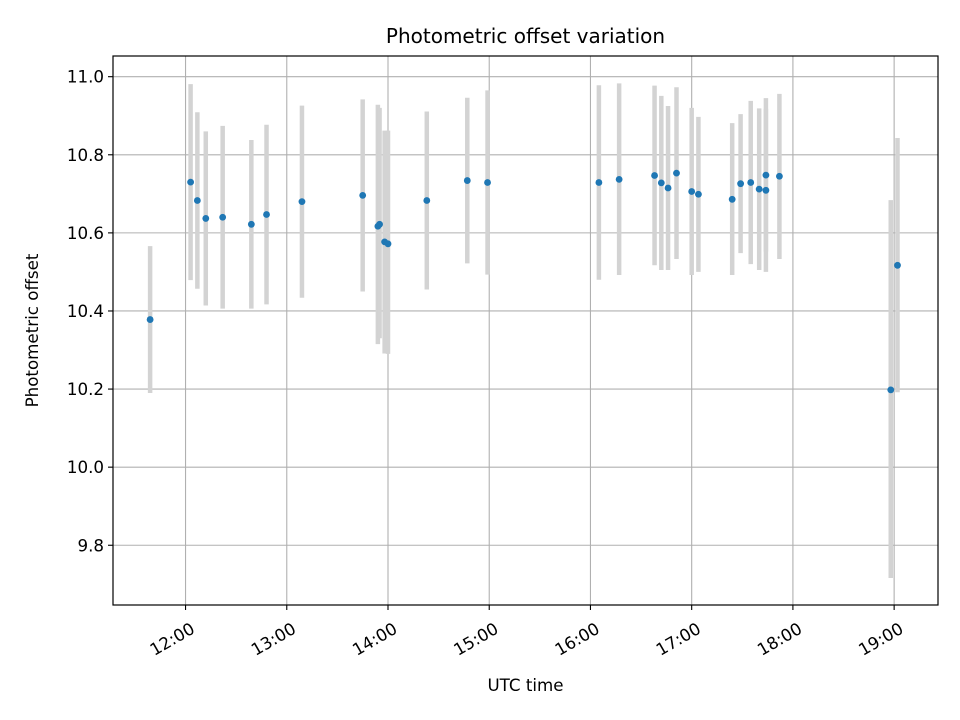  What do you see at coordinates (85, 155) in the screenshot?
I see `y-tick-label: 10.8` at bounding box center [85, 155].